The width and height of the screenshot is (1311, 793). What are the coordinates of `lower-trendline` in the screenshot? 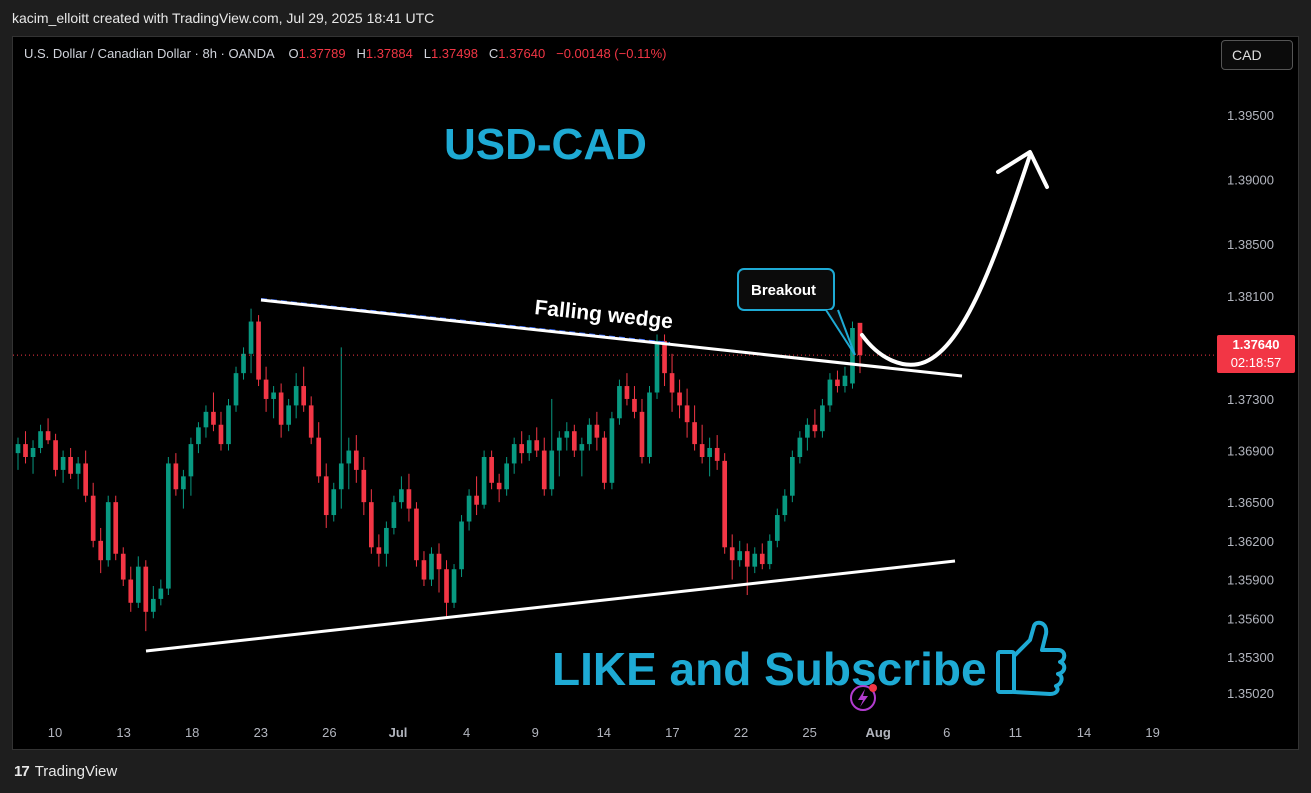 It's located at (550, 606).